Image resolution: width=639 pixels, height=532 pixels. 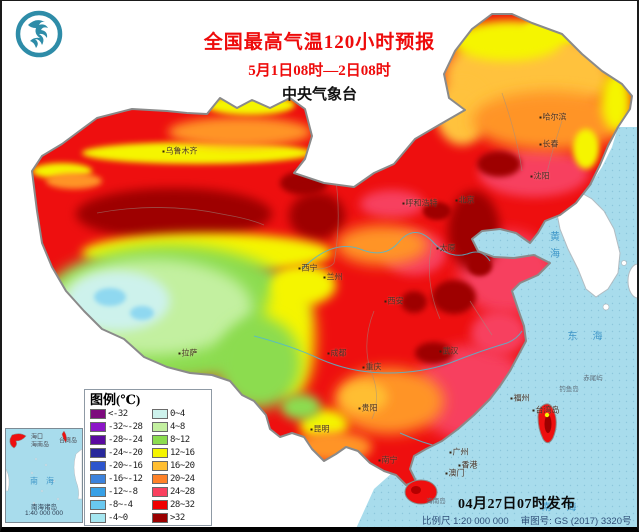 I want to click on legend-entry: 4~8, so click(x=180, y=426).